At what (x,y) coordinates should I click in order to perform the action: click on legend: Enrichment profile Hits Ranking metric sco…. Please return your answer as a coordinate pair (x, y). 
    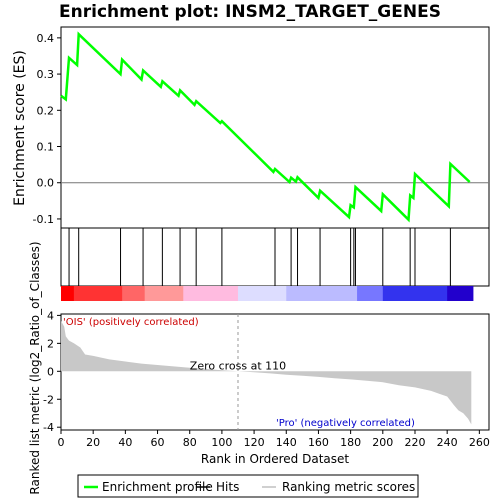
    Looking at the image, I should click on (249, 487).